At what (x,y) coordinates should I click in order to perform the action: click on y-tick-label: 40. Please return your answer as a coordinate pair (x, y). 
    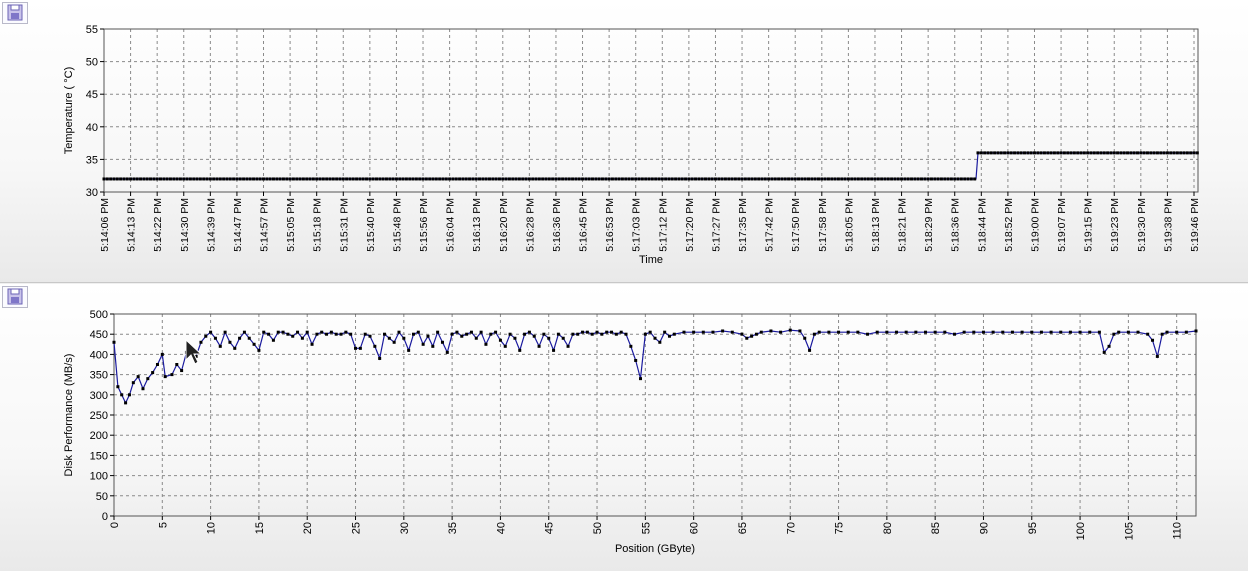
    Looking at the image, I should click on (92, 128).